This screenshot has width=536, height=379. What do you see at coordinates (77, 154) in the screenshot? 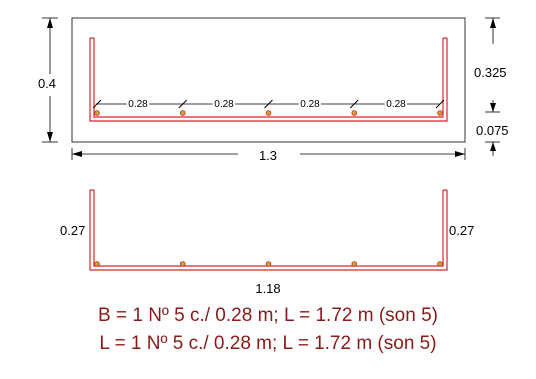
I see `arrow-left-icon` at bounding box center [77, 154].